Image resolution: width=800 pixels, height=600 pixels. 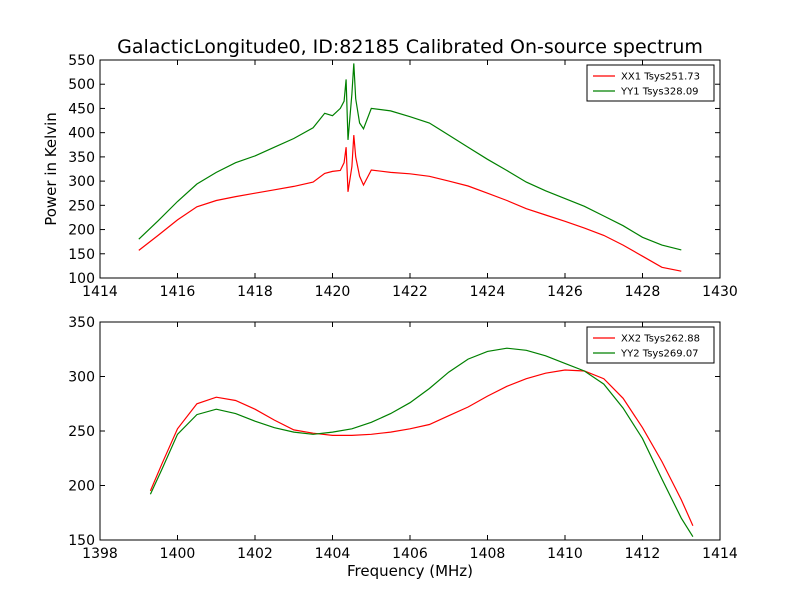 I want to click on y-tick-label-0-2: 200, so click(x=81, y=231).